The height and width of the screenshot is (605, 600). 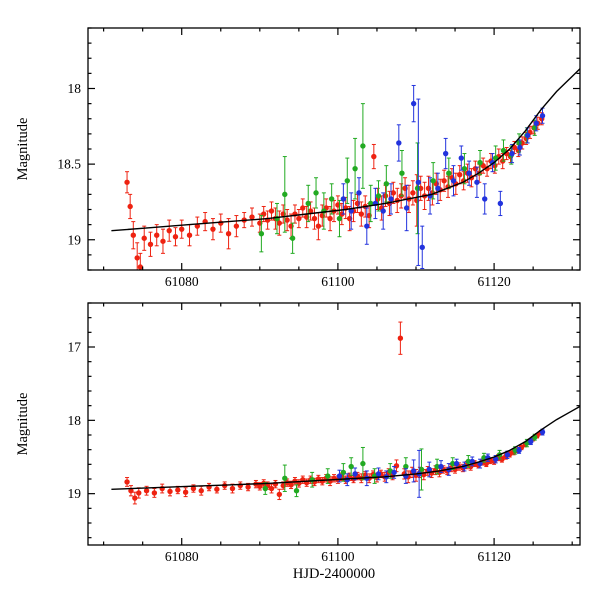 I want to click on axis-text: HJD-2400000, so click(x=334, y=574).